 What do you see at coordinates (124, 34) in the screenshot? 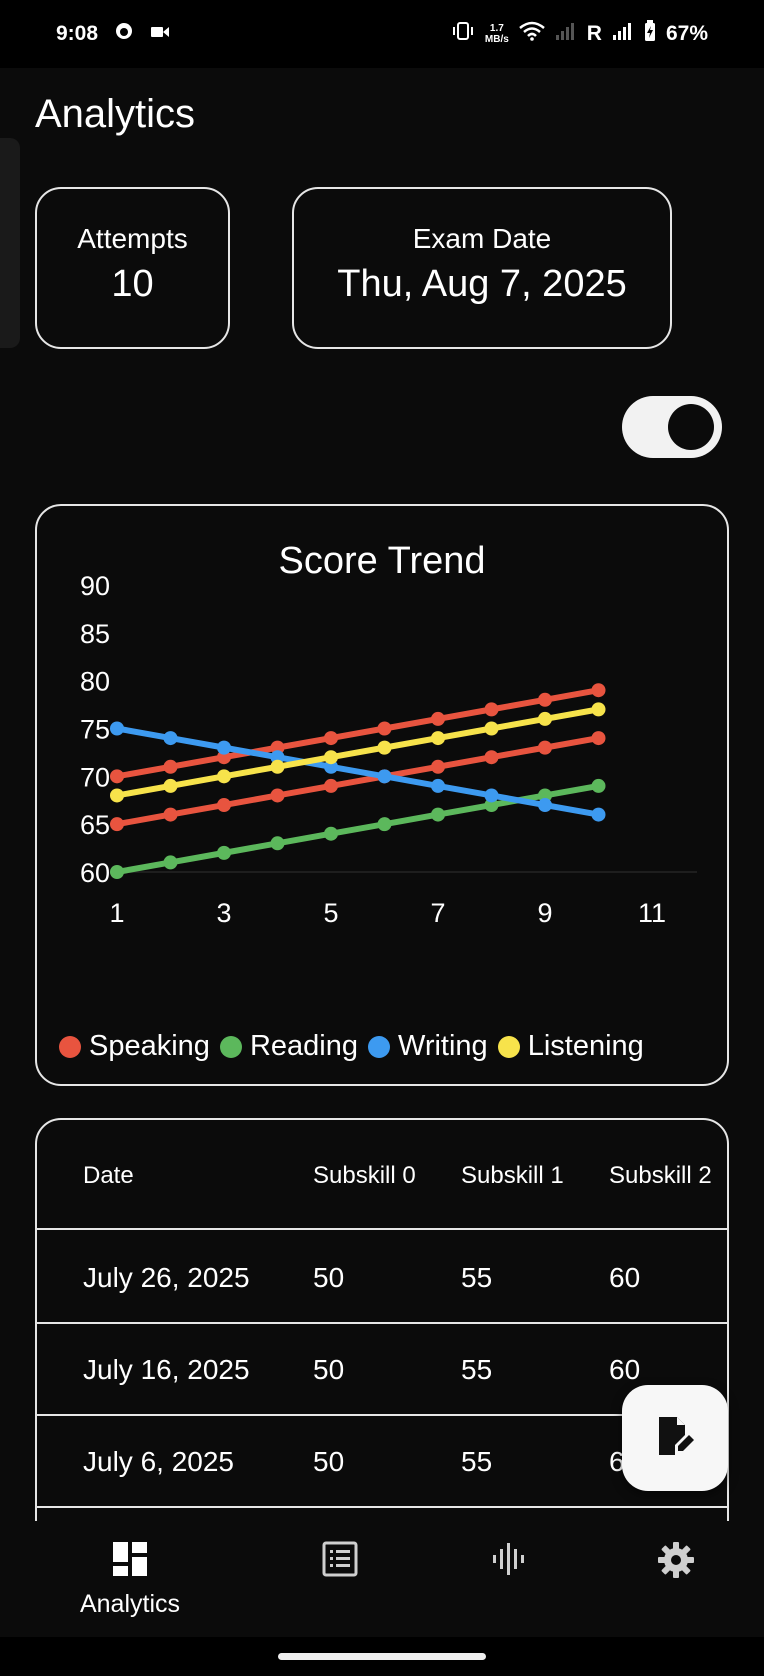
I see `camera-icon` at bounding box center [124, 34].